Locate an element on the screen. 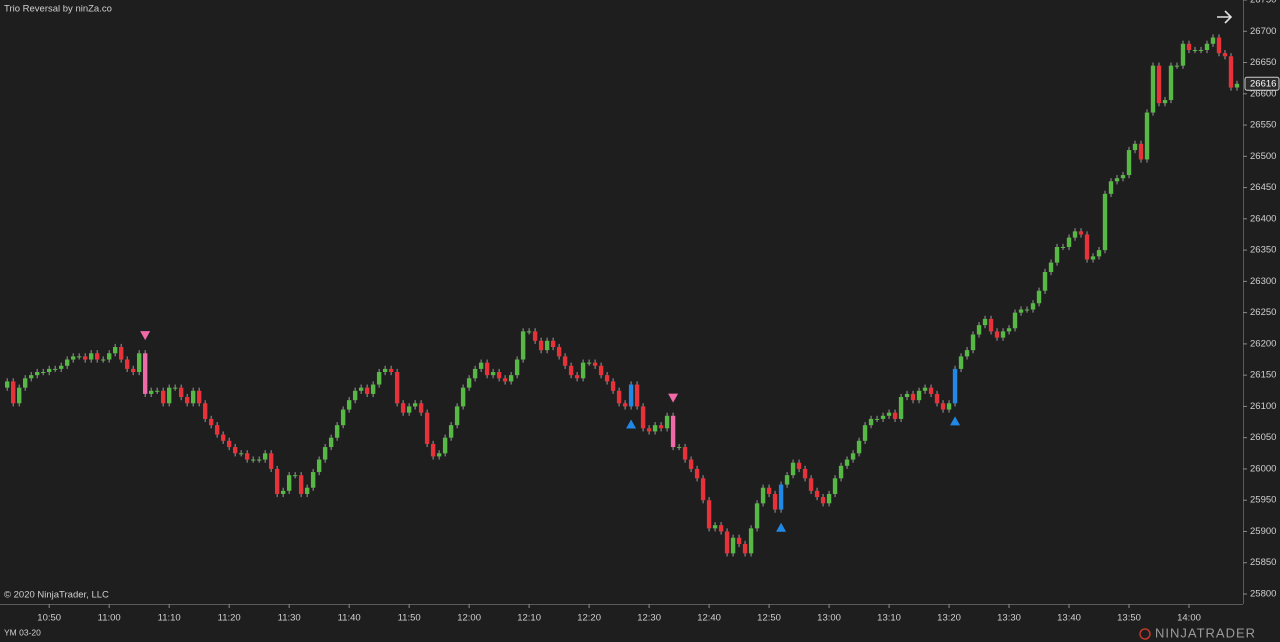  x-tick-label: 12:30 is located at coordinates (649, 618).